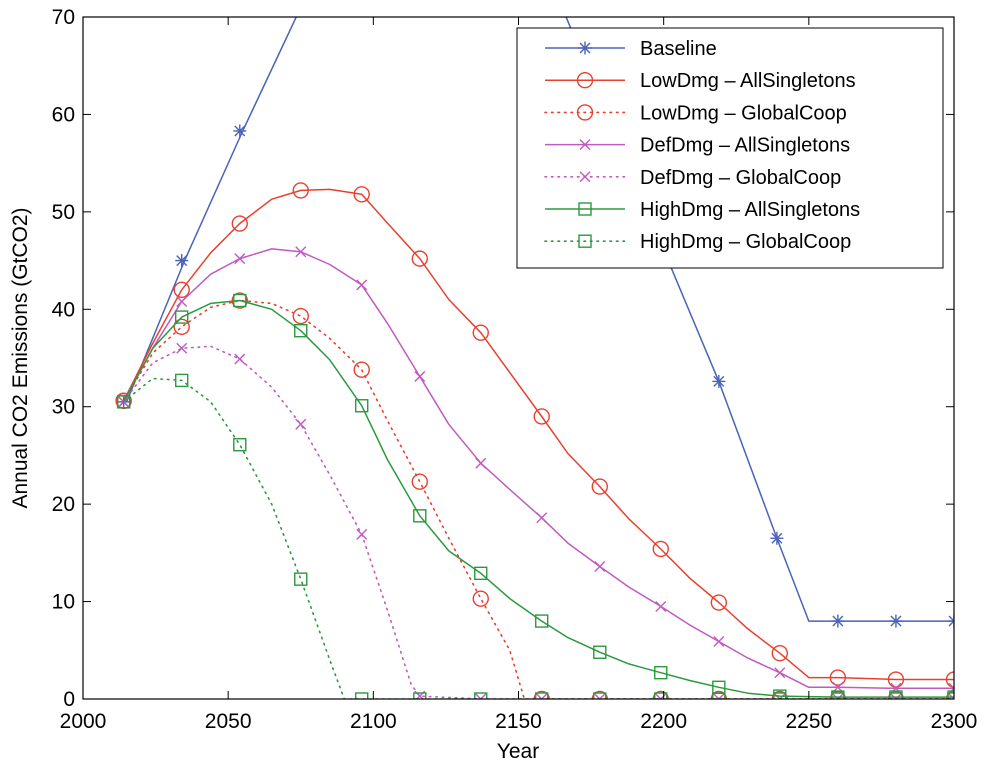 The height and width of the screenshot is (769, 986). Describe the element at coordinates (740, 178) in the screenshot. I see `legend-label: DefDmg – GlobalCoop` at that location.